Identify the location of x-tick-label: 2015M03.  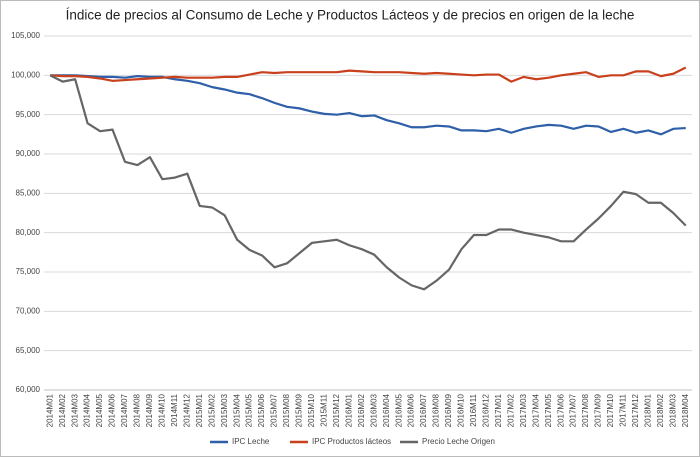
(224, 410).